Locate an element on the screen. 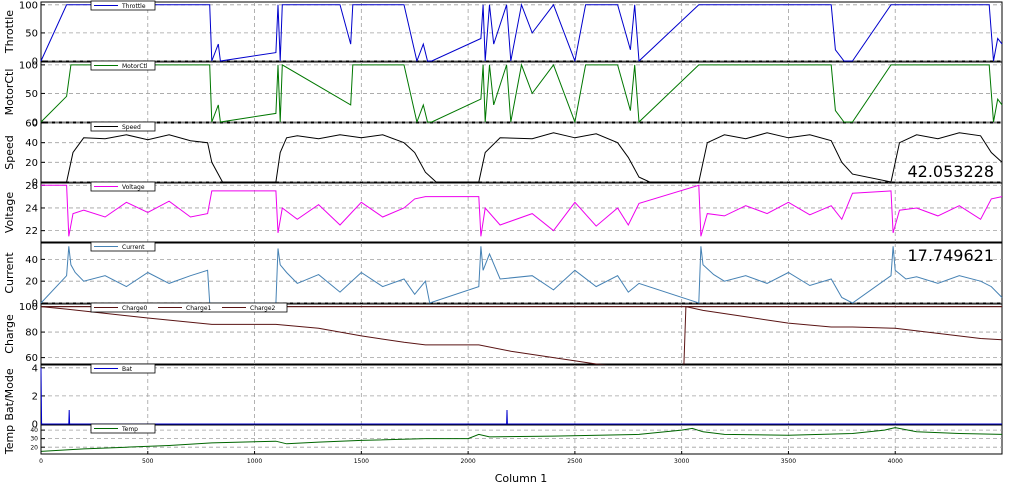 This screenshot has height=494, width=1024. panel-1-ylabel: Throttle is located at coordinates (9, 32).